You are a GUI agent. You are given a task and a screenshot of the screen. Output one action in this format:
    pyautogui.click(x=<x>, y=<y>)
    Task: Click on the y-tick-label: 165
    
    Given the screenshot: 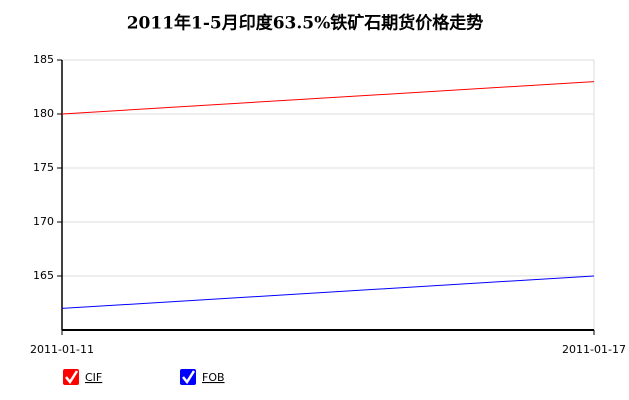 What is the action you would take?
    pyautogui.click(x=43, y=275)
    